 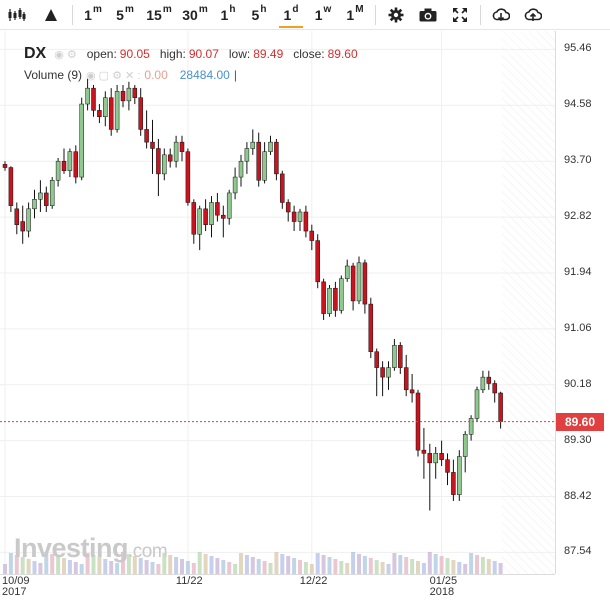 What do you see at coordinates (460, 15) in the screenshot?
I see `fullscreen-icon` at bounding box center [460, 15].